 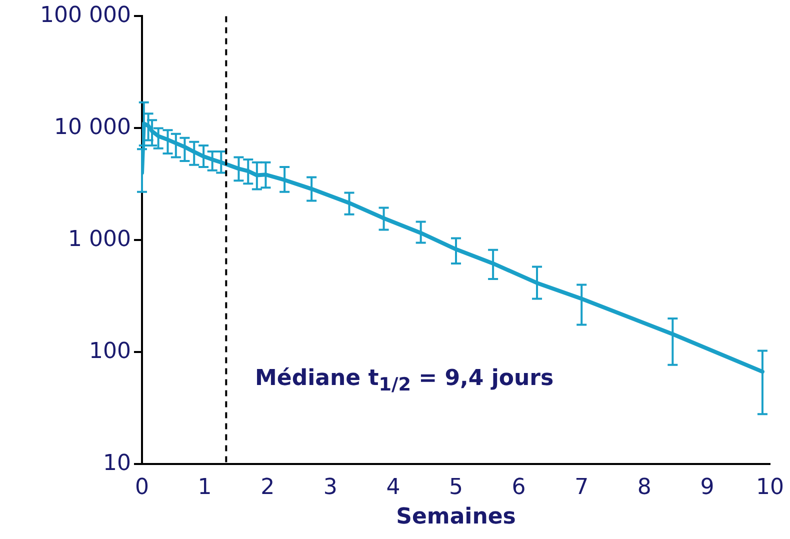 What do you see at coordinates (92, 127) in the screenshot?
I see `y-tick-label: 10 000` at bounding box center [92, 127].